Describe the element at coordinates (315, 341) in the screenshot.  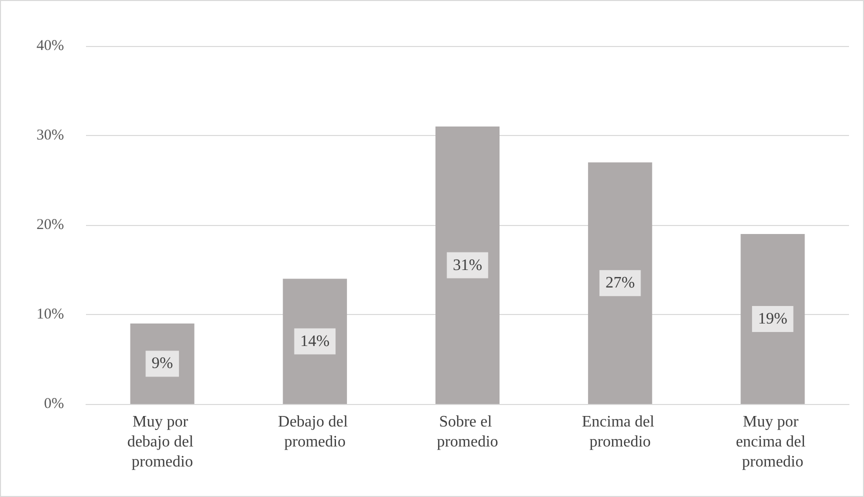
I see `data-label: 14%` at that location.